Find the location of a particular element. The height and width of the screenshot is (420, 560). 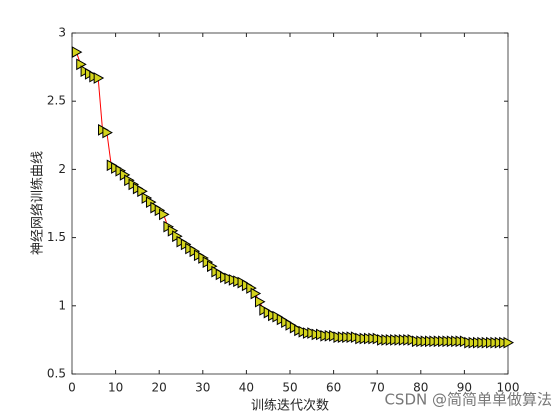

y-axis-label: 神经网络训练曲线 is located at coordinates (38, 203).